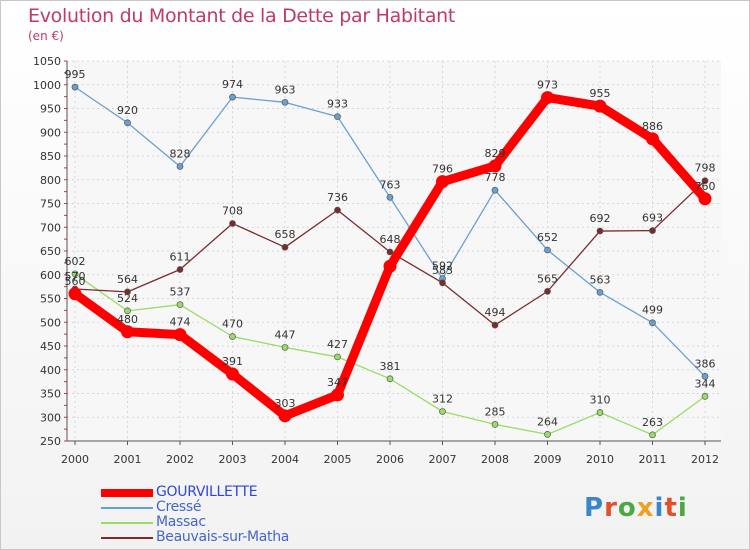 Image resolution: width=750 pixels, height=550 pixels. I want to click on logo-letter: t, so click(671, 508).